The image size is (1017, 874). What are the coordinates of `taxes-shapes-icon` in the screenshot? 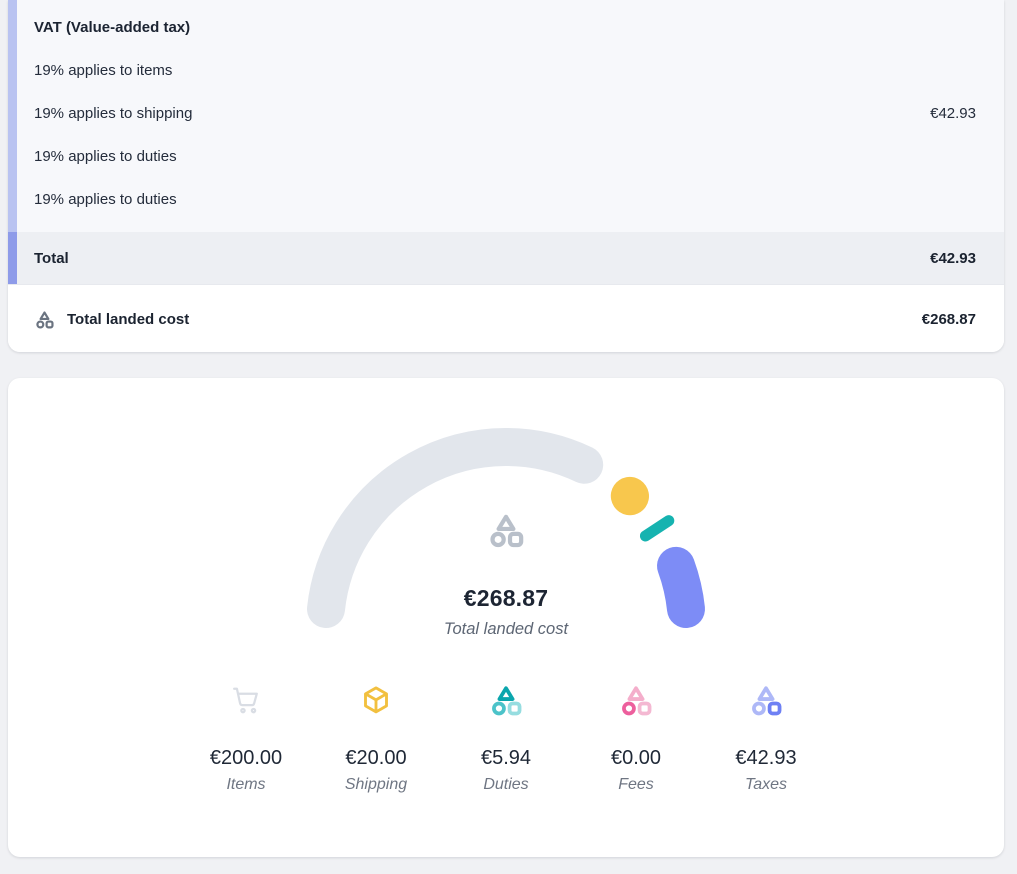 It's located at (766, 700).